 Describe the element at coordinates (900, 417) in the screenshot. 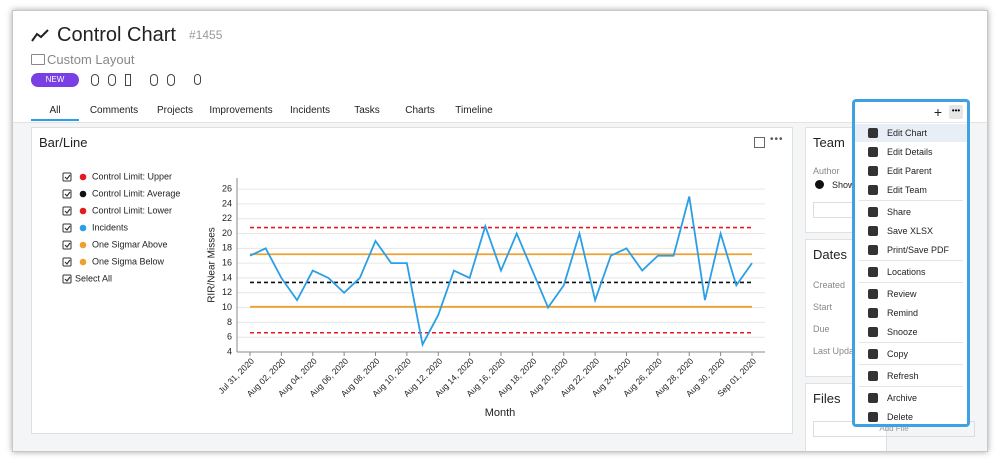

I see `menu-label: Delete` at that location.